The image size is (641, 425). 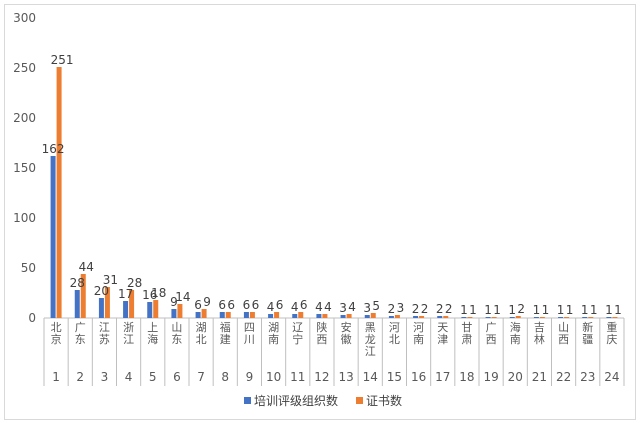 What do you see at coordinates (273, 333) in the screenshot?
I see `category-label: 湖南` at bounding box center [273, 333].